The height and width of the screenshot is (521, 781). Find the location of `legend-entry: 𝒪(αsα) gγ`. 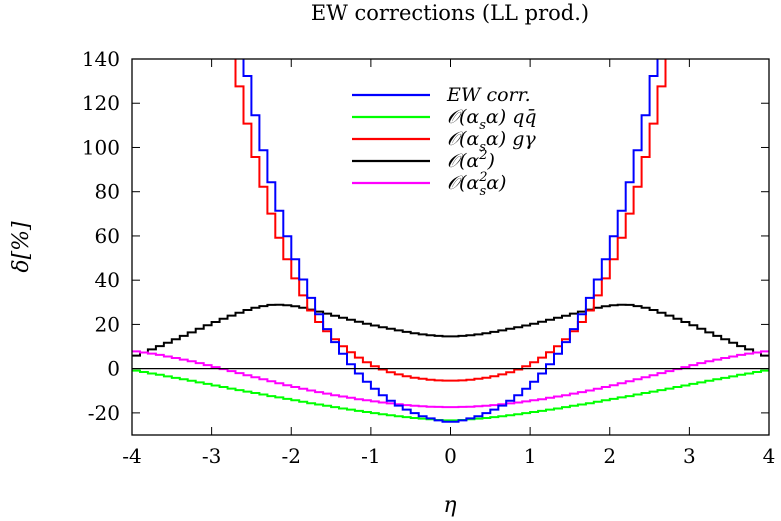

legend-entry: 𝒪(αsα) gγ is located at coordinates (444, 141).